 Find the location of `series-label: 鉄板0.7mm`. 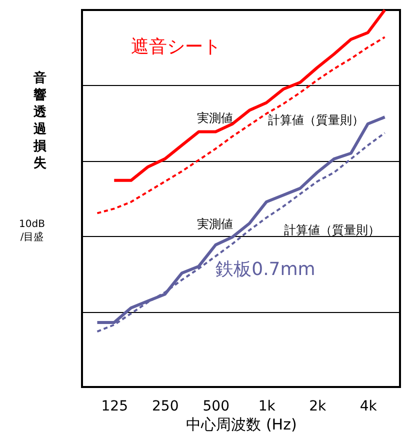

series-label: 鉄板0.7mm is located at coordinates (266, 269).